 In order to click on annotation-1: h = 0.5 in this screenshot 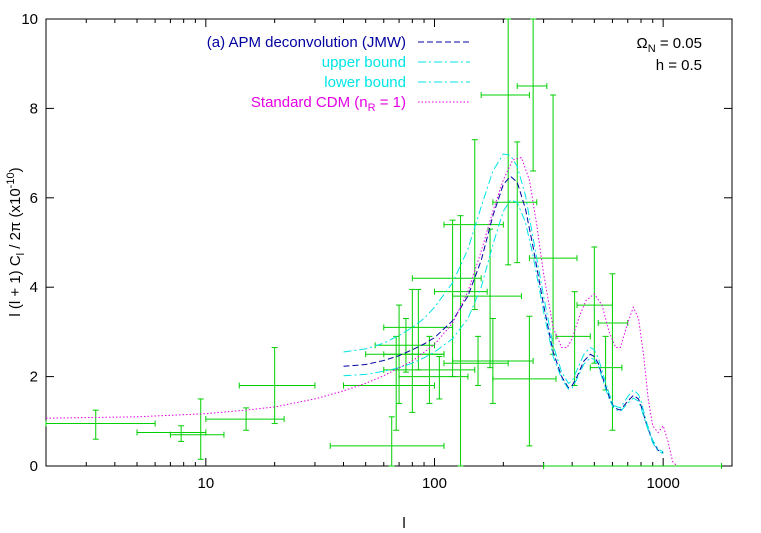, I will do `click(679, 65)`.